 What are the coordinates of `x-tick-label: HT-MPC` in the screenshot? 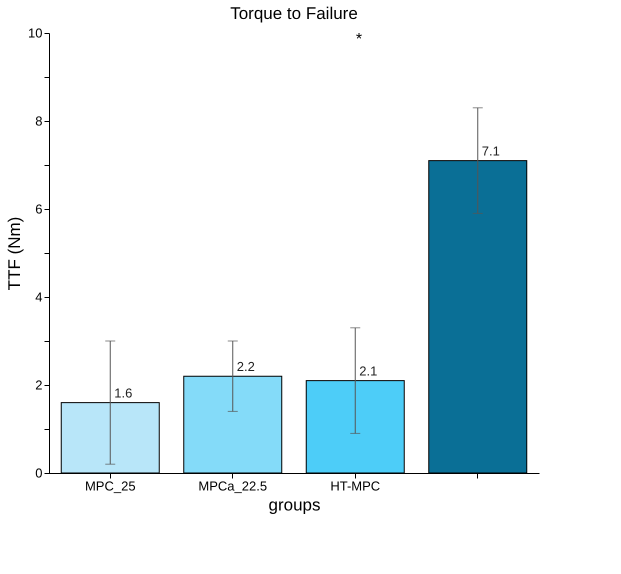 It's located at (355, 486).